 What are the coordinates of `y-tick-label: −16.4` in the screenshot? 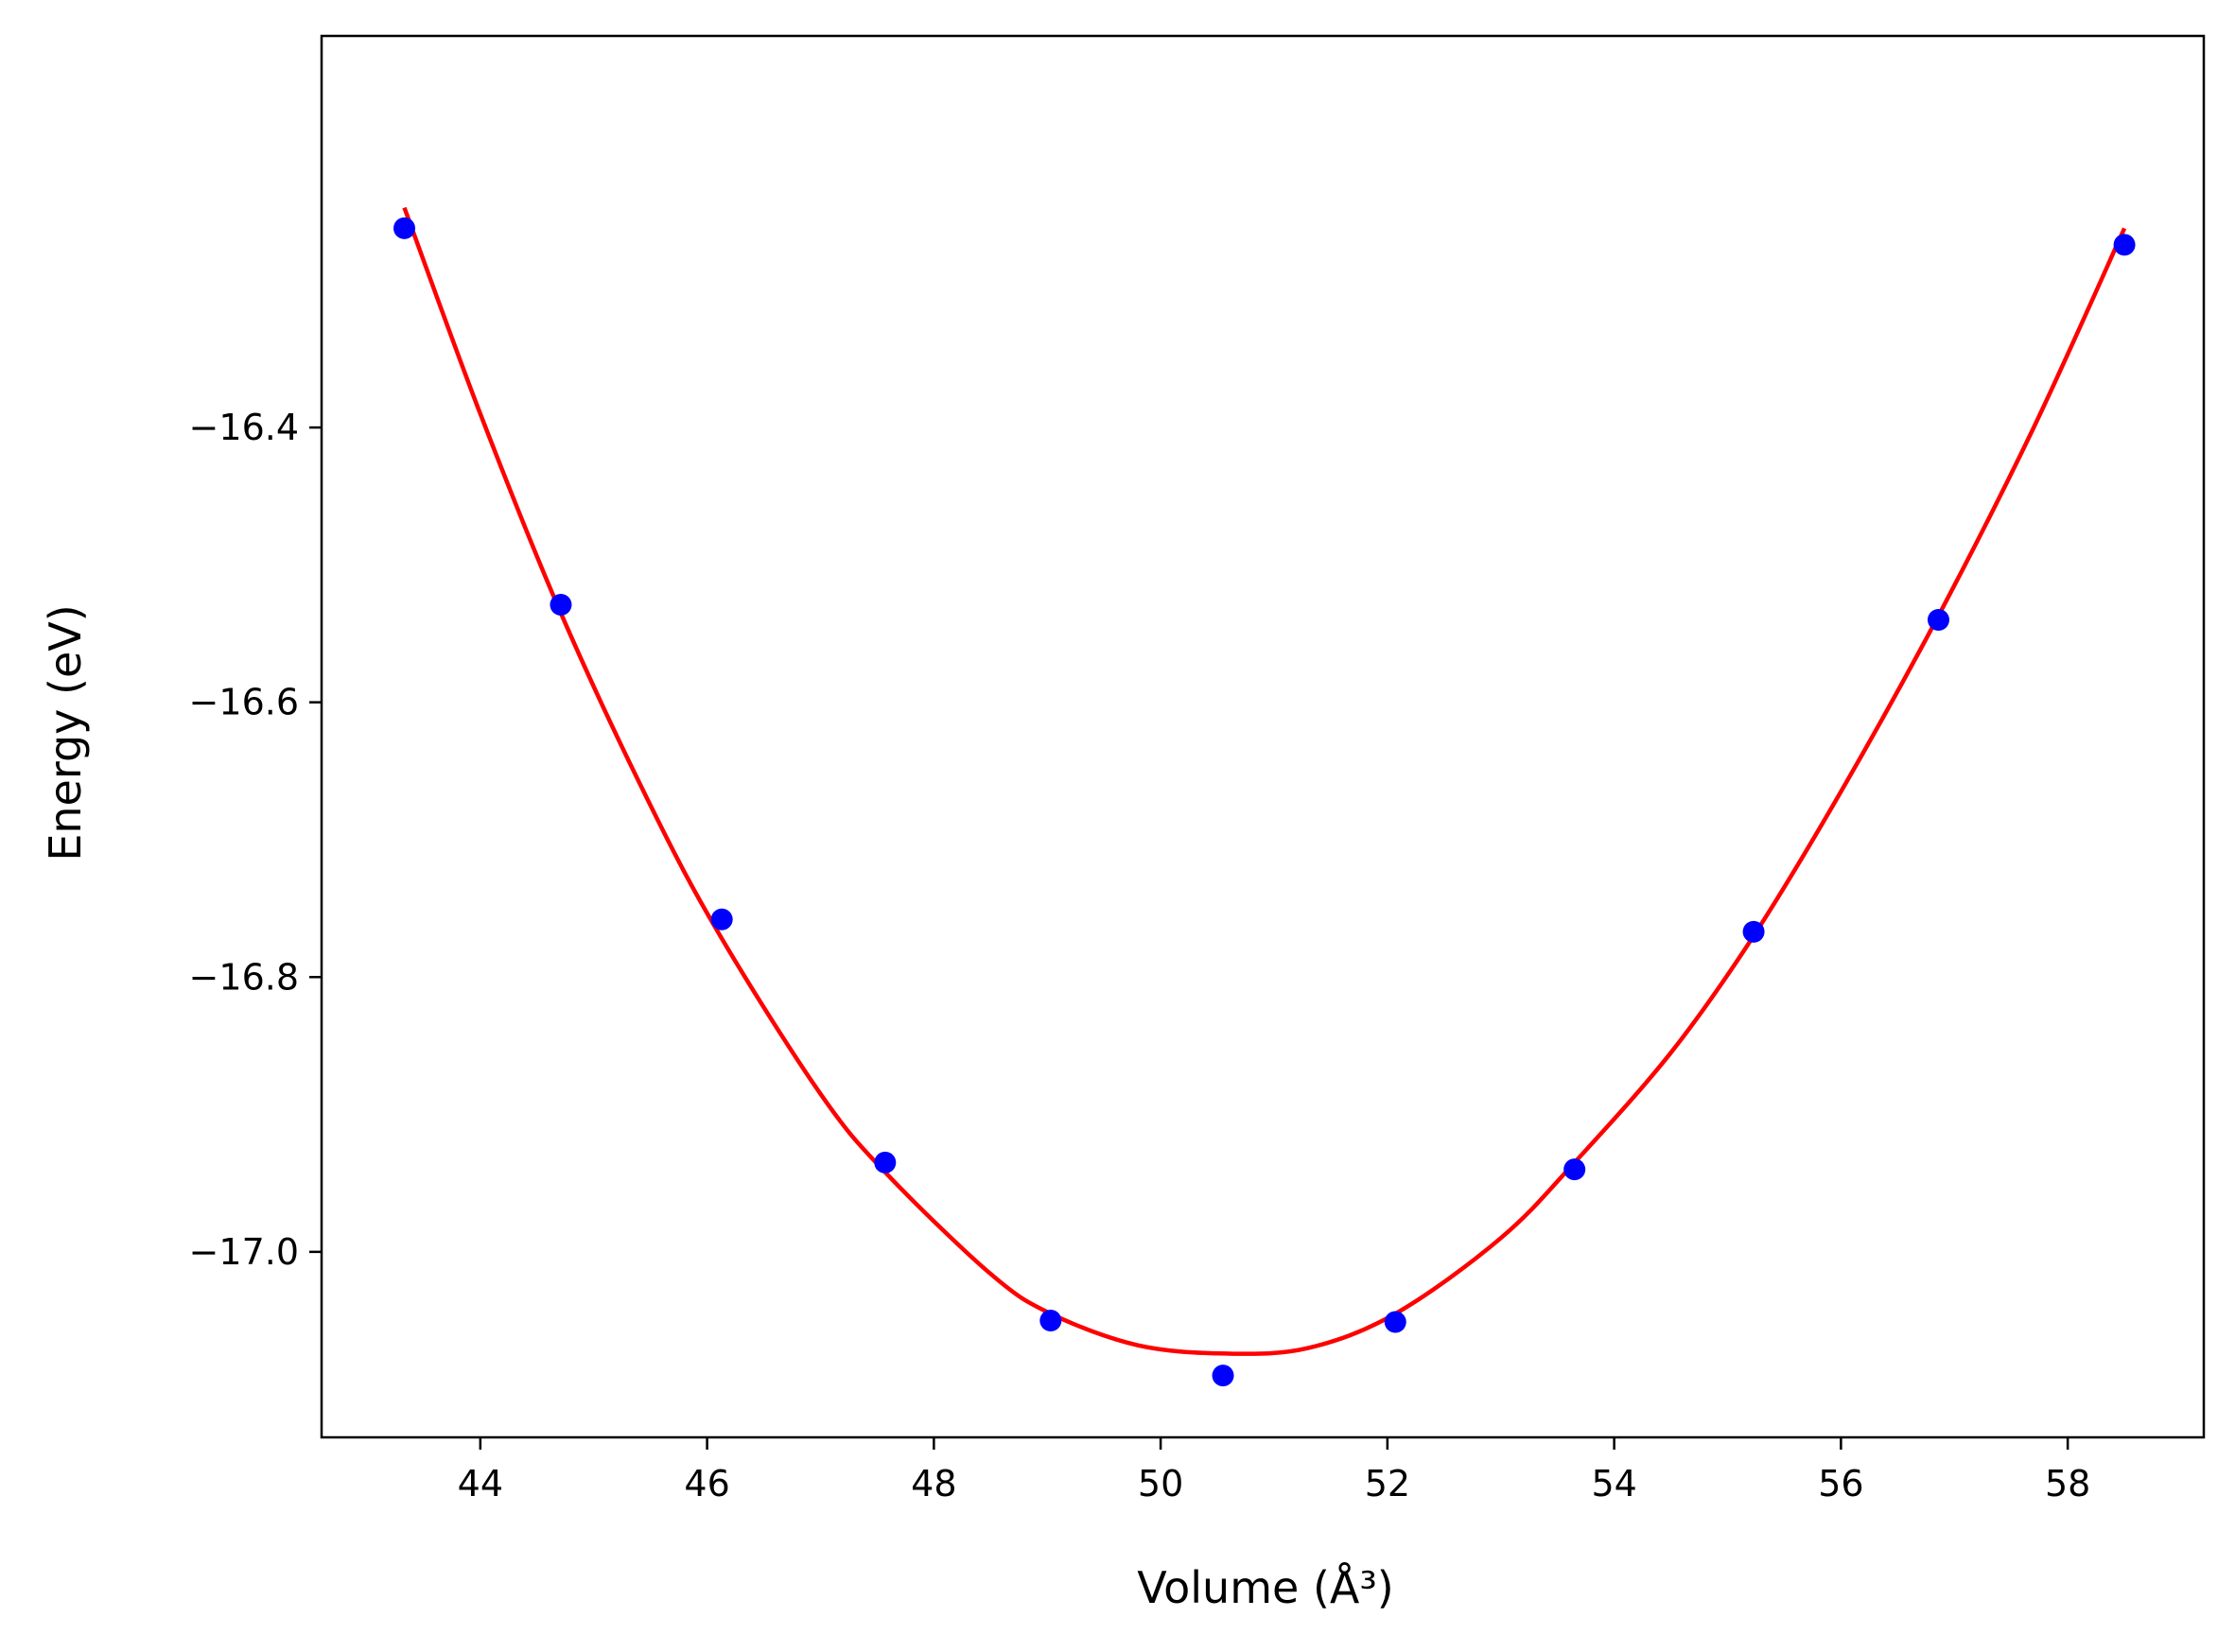 It's located at (244, 428).